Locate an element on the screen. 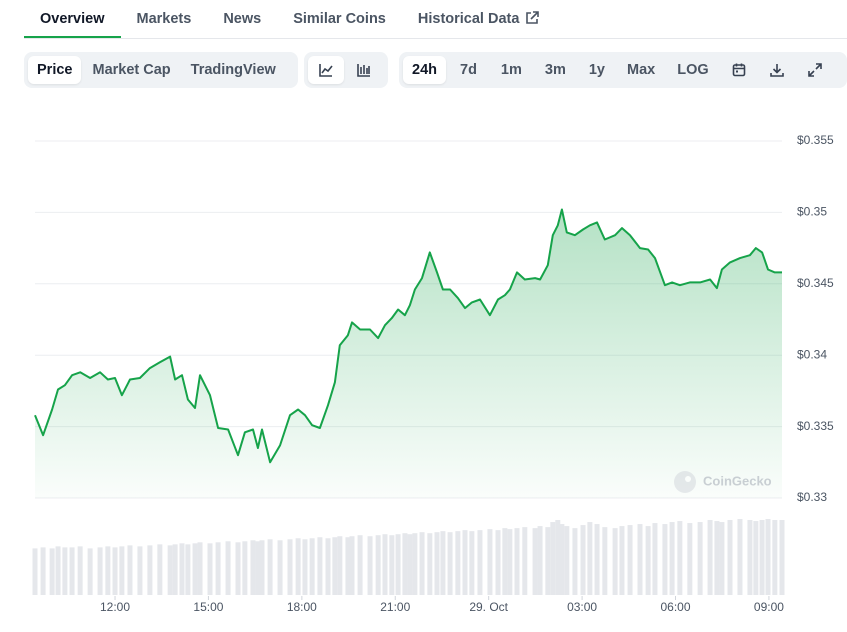 The height and width of the screenshot is (632, 847). chart-style-group is located at coordinates (346, 70).